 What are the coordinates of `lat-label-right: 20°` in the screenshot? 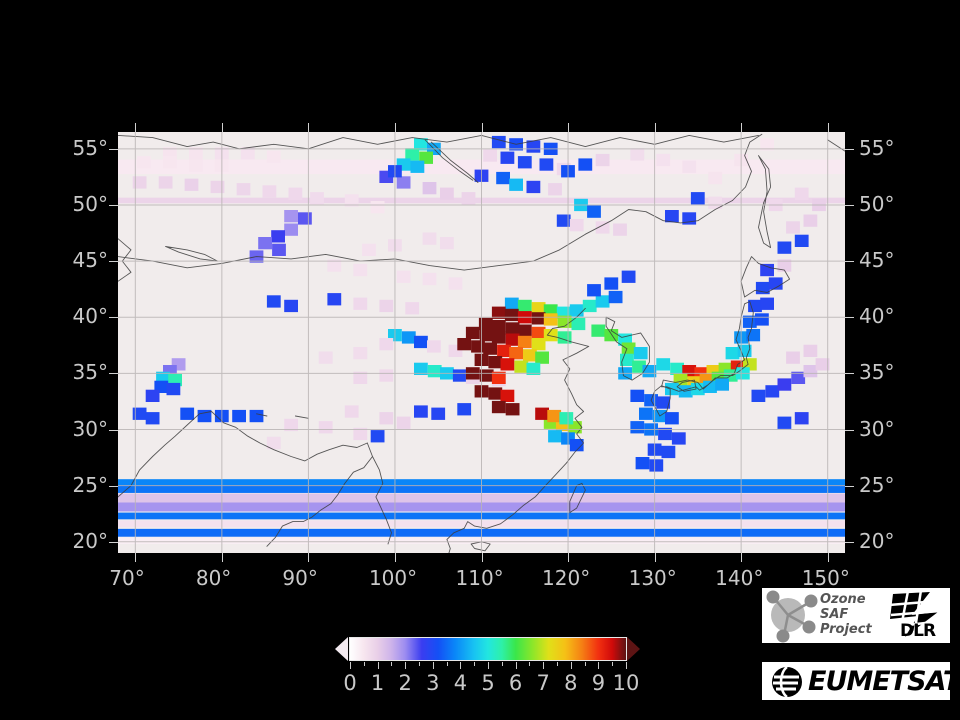 It's located at (877, 540).